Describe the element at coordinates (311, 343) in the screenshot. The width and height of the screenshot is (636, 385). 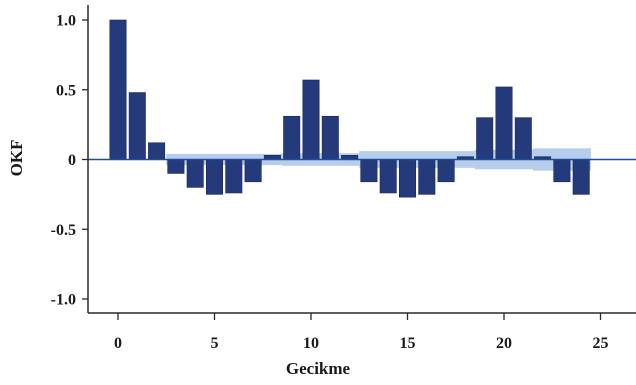
I see `x-tick-label: 10` at that location.